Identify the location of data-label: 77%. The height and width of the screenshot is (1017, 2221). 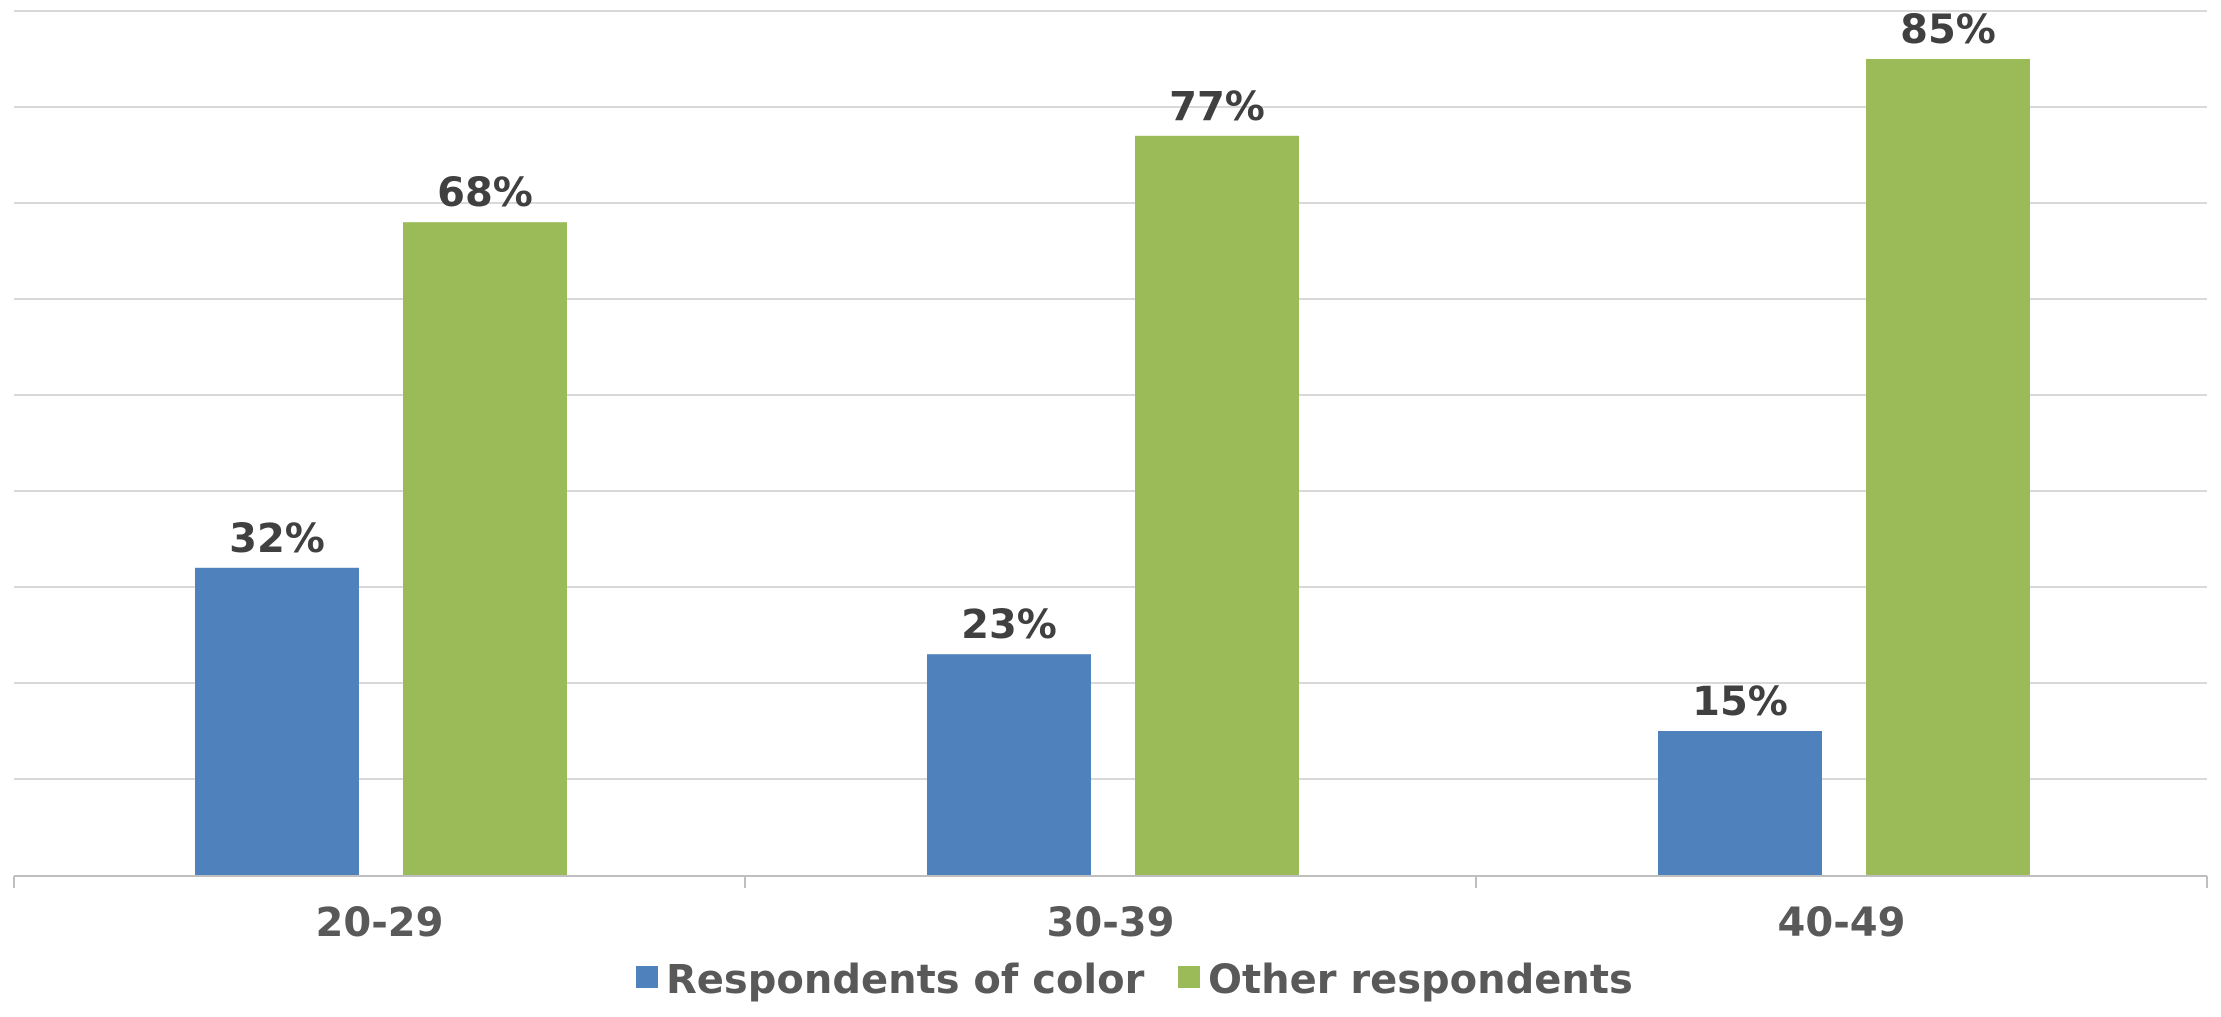
(1217, 107).